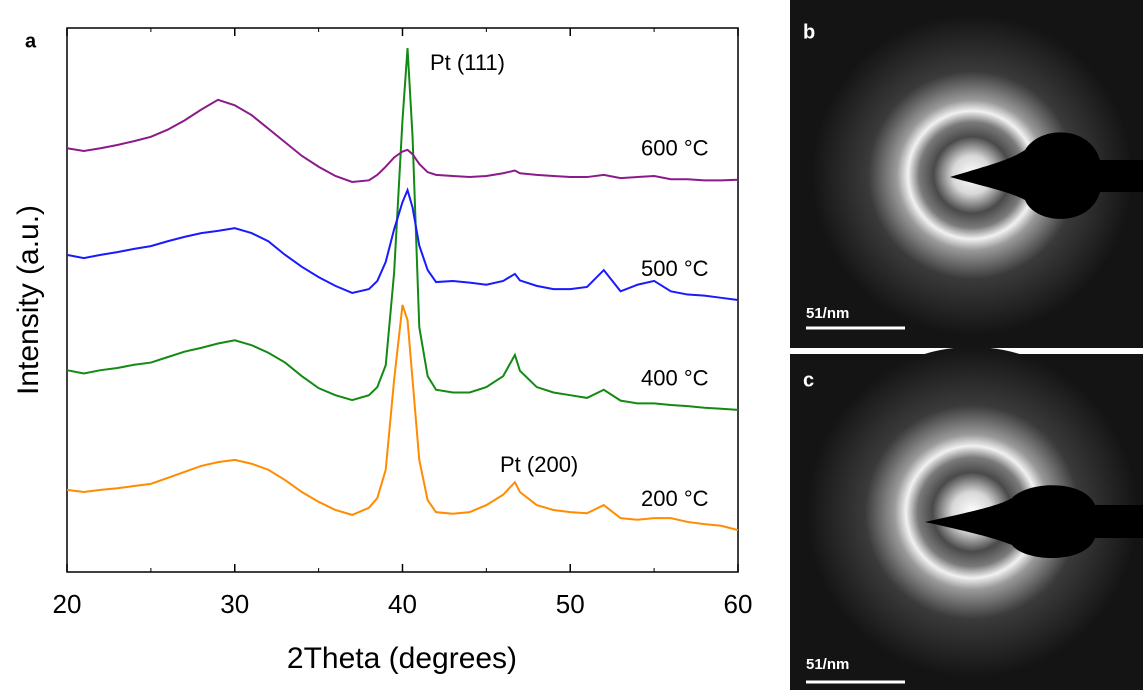 The height and width of the screenshot is (695, 1143). I want to click on x-tick-label: 50, so click(570, 604).